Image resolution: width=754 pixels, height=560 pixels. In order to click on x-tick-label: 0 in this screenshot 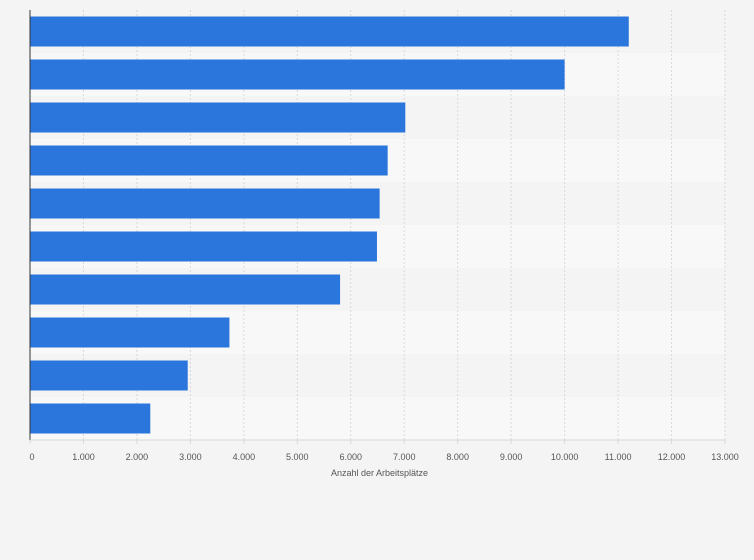, I will do `click(31, 457)`.